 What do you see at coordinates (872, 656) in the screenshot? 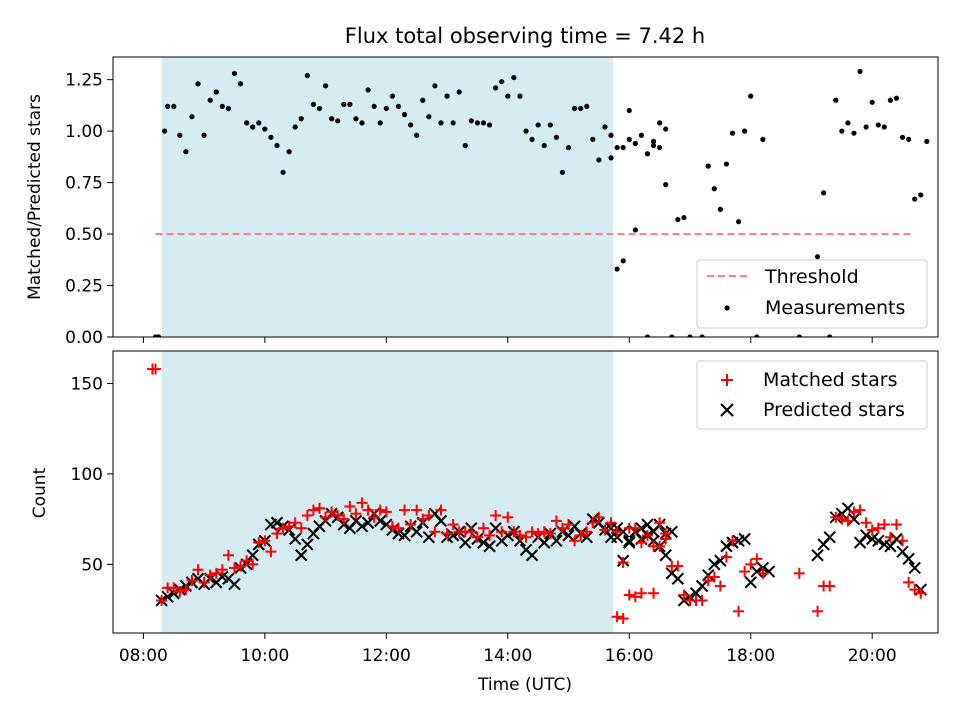
I see `x-tick-label: 20:00` at bounding box center [872, 656].